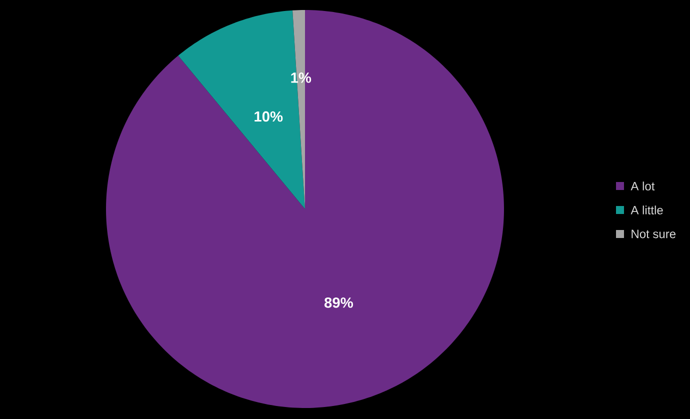  I want to click on data-label: 10%, so click(268, 116).